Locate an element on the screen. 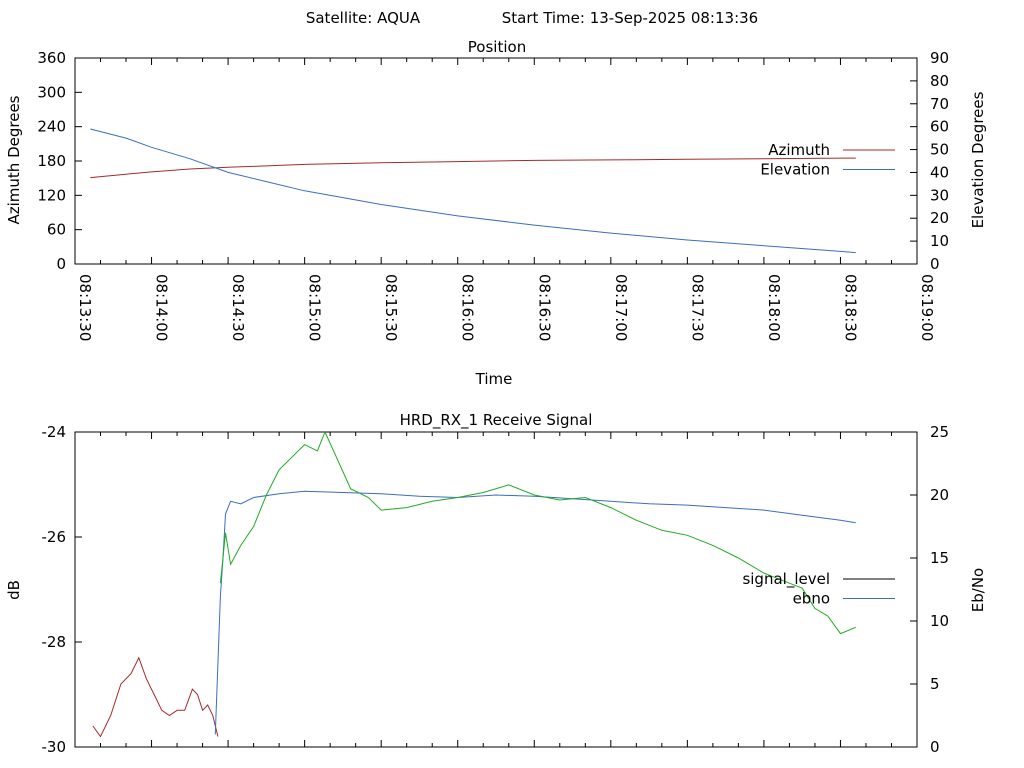  legend-label: Azimuth is located at coordinates (799, 150).